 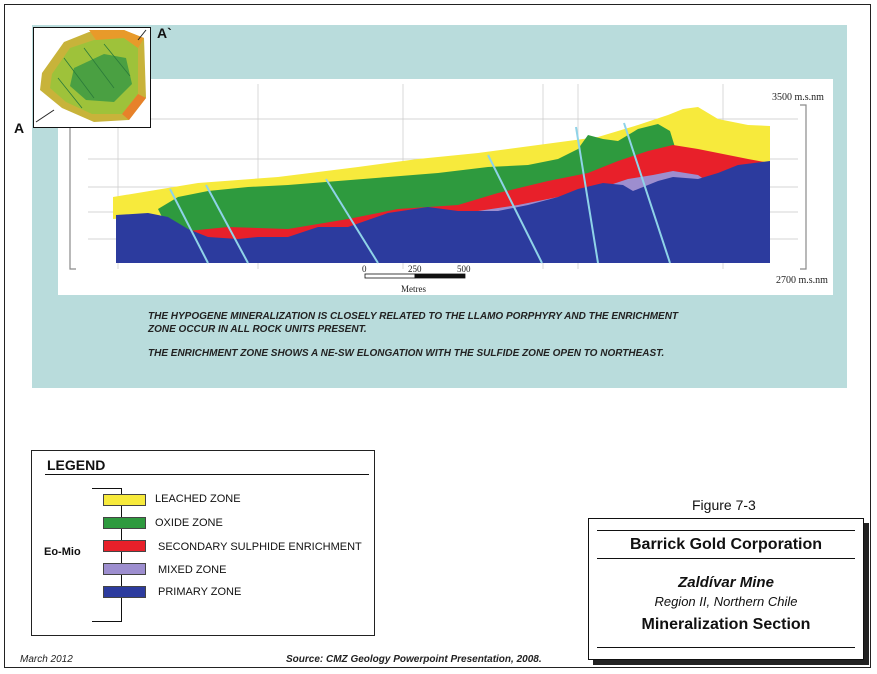 I want to click on elevation-top-label: 3500 m.s.nm, so click(x=798, y=97).